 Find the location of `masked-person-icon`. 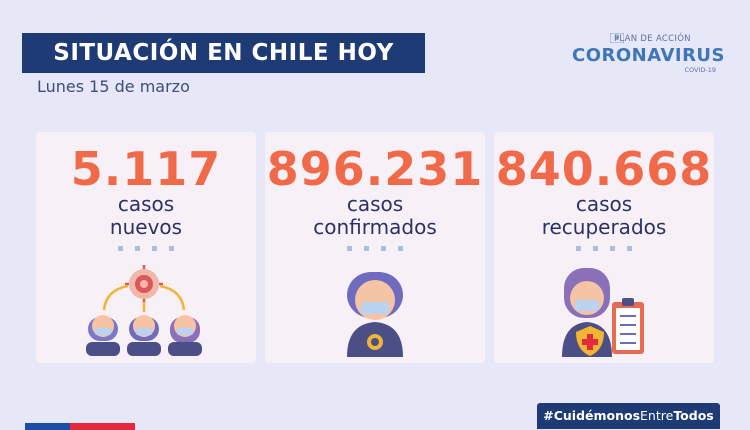

masked-person-icon is located at coordinates (375, 309).